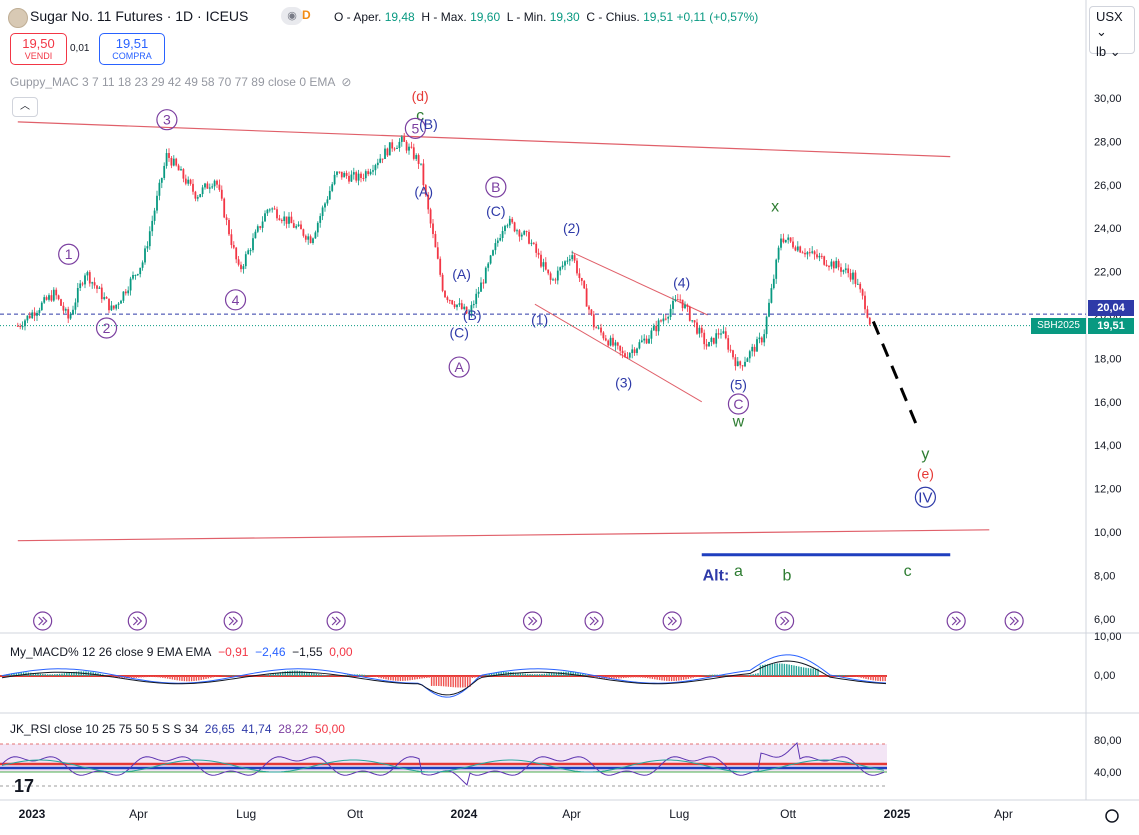  What do you see at coordinates (1108, 490) in the screenshot?
I see `price-axis-label: 12,00` at bounding box center [1108, 490].